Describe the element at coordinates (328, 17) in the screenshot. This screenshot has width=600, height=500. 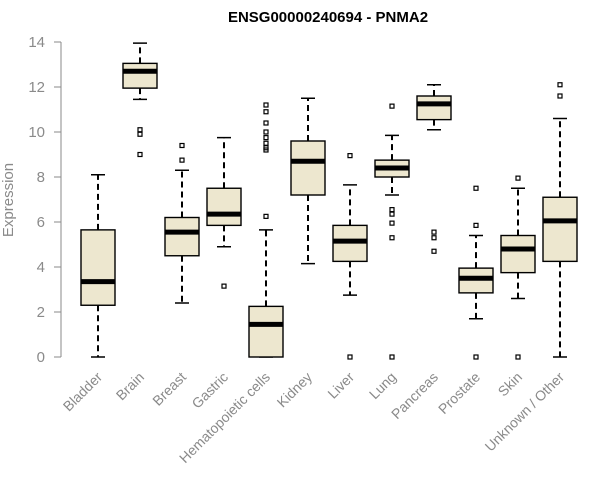
I see `chart-title: ENSG00000240694 - PNMA2` at that location.